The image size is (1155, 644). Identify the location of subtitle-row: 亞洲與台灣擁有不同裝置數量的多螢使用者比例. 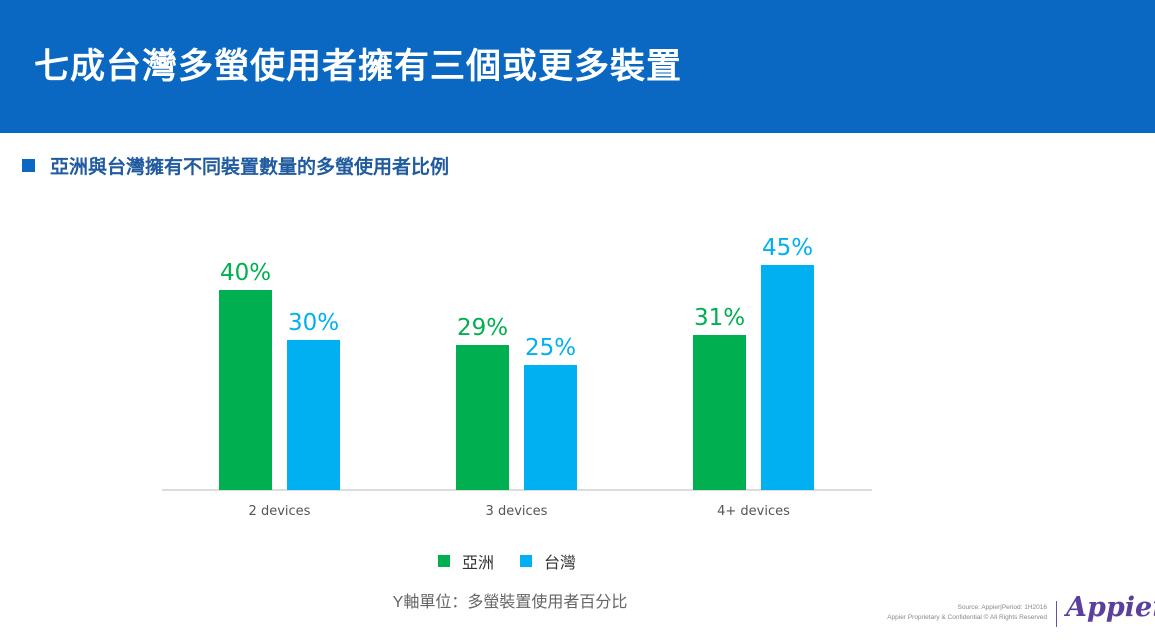
(235, 165).